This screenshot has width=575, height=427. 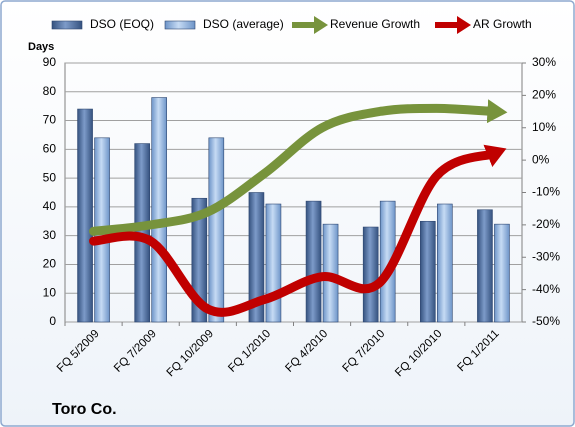 What do you see at coordinates (50, 120) in the screenshot?
I see `y-tick-label: 70` at bounding box center [50, 120].